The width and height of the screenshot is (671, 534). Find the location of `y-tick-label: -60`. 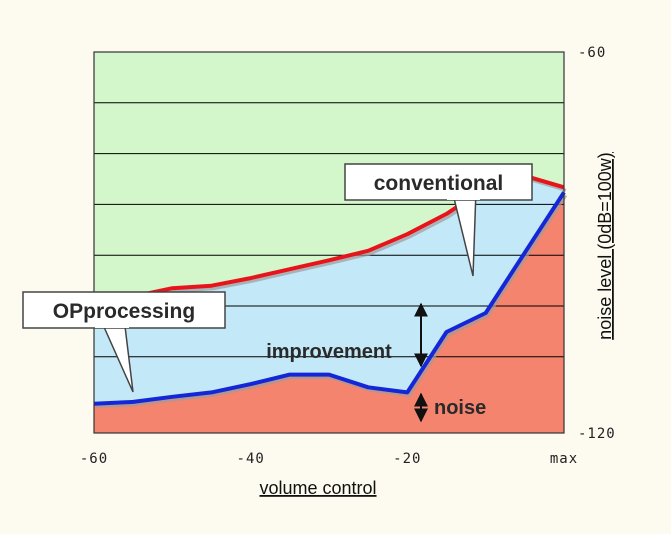

y-tick-label: -60 is located at coordinates (592, 53).